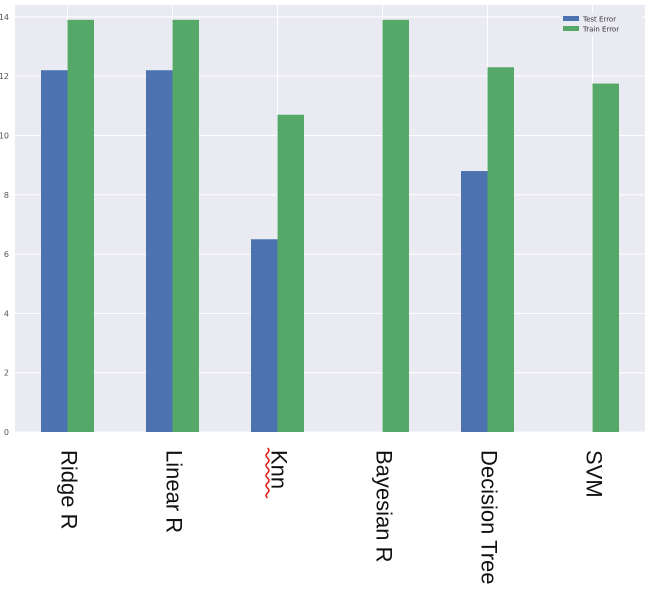 Image resolution: width=670 pixels, height=610 pixels. I want to click on x-category-label: Decision Tree, so click(489, 517).